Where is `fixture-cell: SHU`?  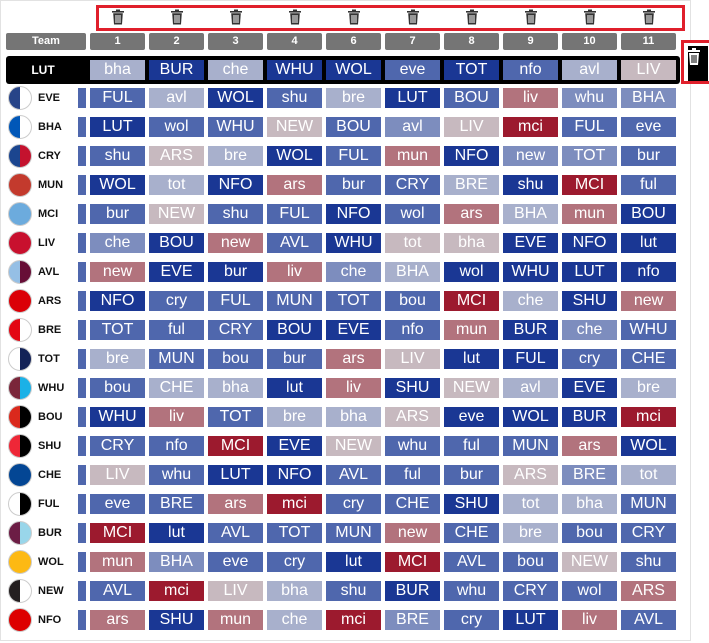 fixture-cell: SHU is located at coordinates (471, 504).